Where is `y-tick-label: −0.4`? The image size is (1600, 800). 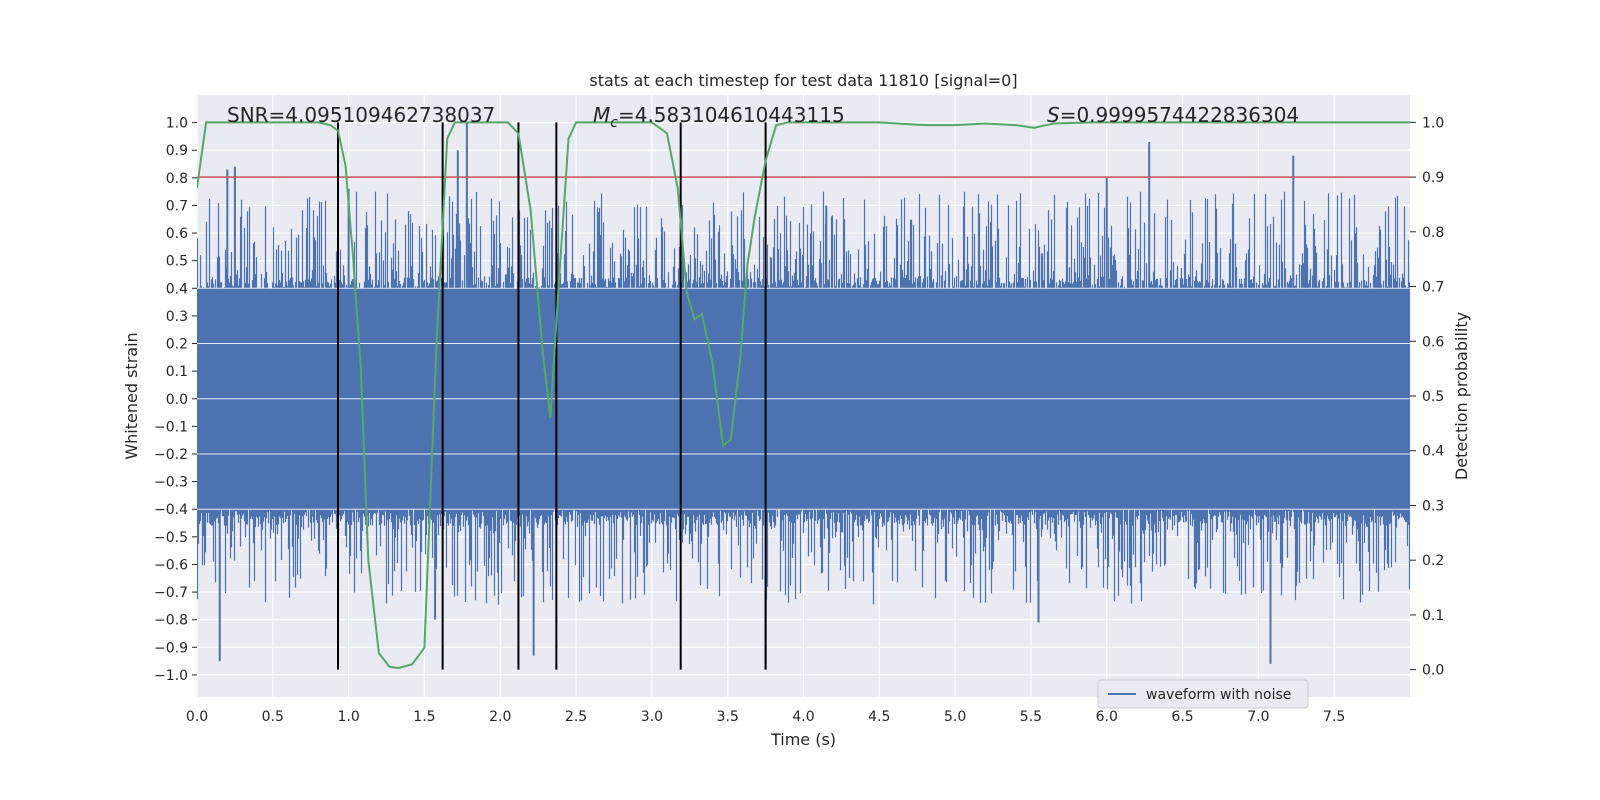
y-tick-label: −0.4 is located at coordinates (171, 510).